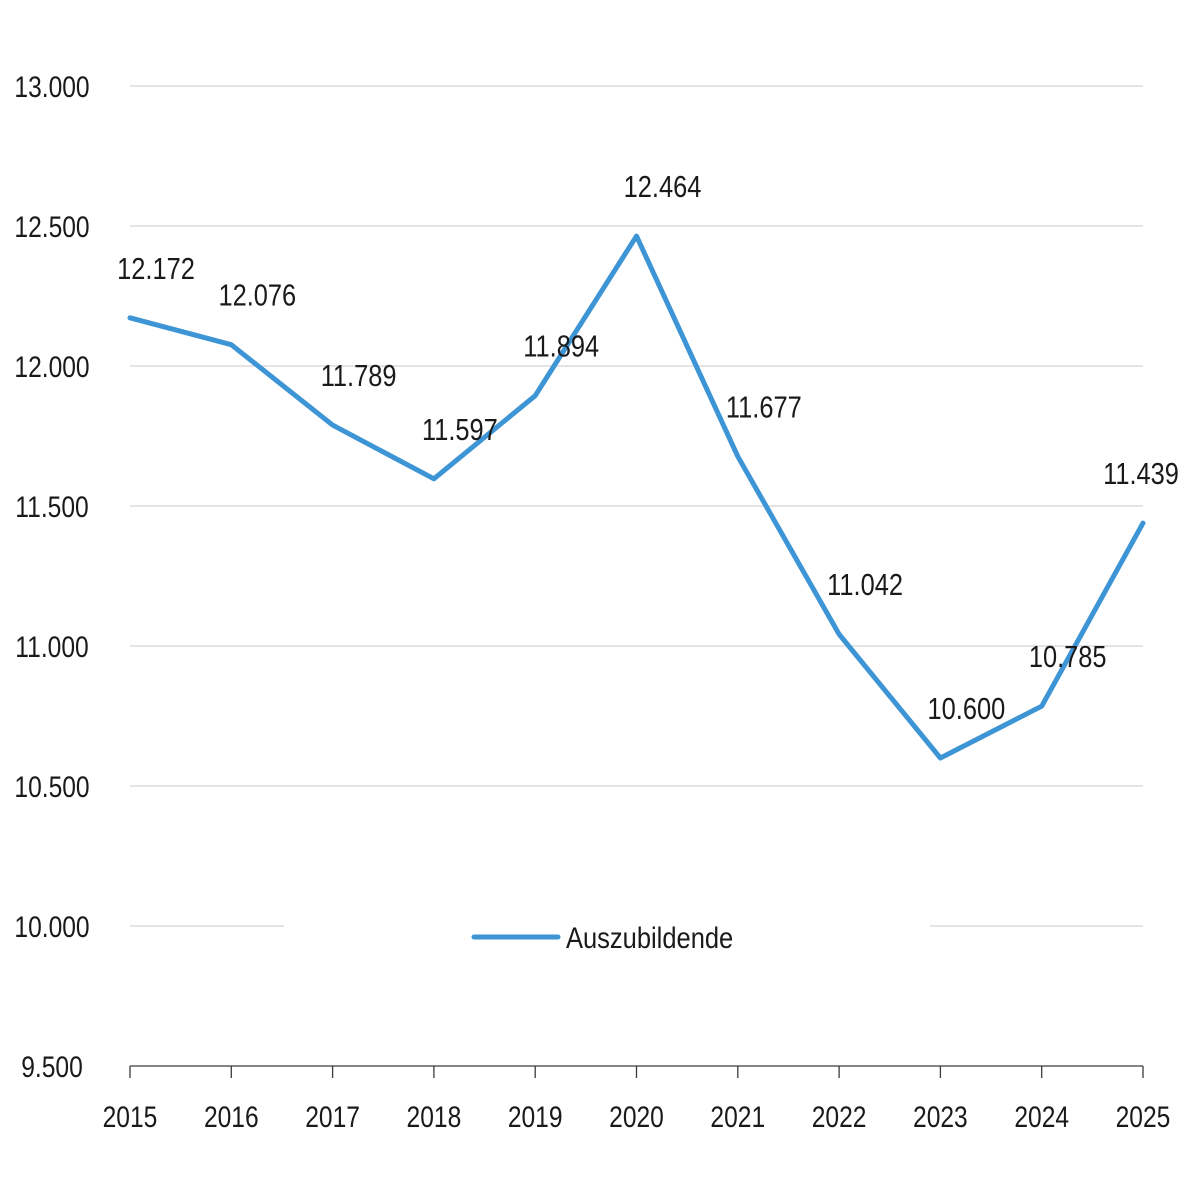 The height and width of the screenshot is (1200, 1200). Describe the element at coordinates (460, 430) in the screenshot. I see `data-label: 11.597` at that location.